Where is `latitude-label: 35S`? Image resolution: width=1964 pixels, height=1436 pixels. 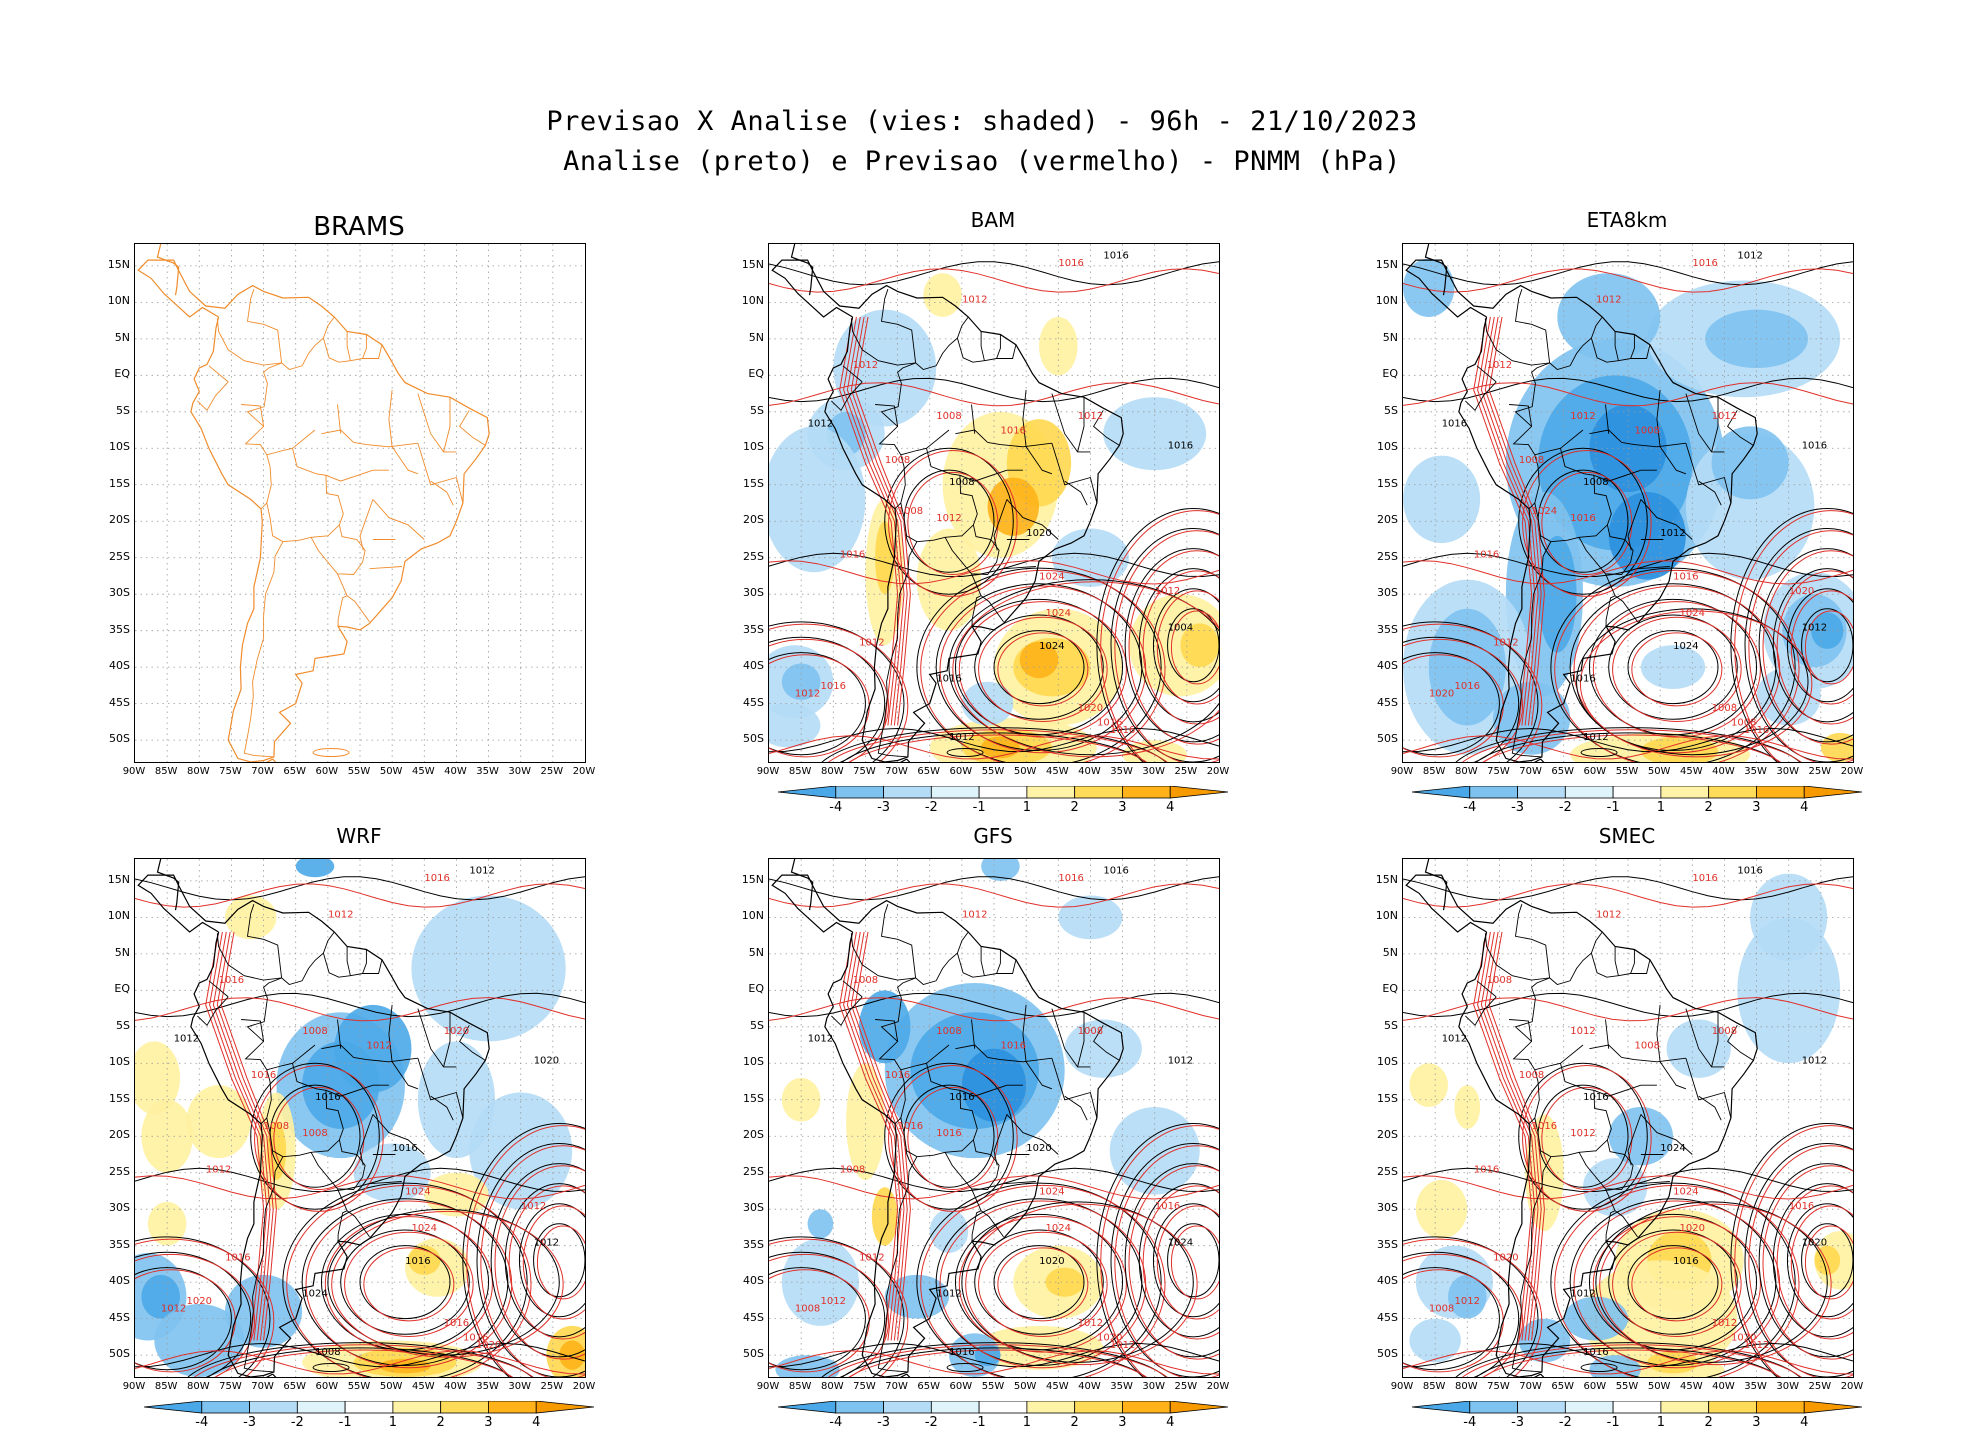
latitude-label: 35S is located at coordinates (753, 629).